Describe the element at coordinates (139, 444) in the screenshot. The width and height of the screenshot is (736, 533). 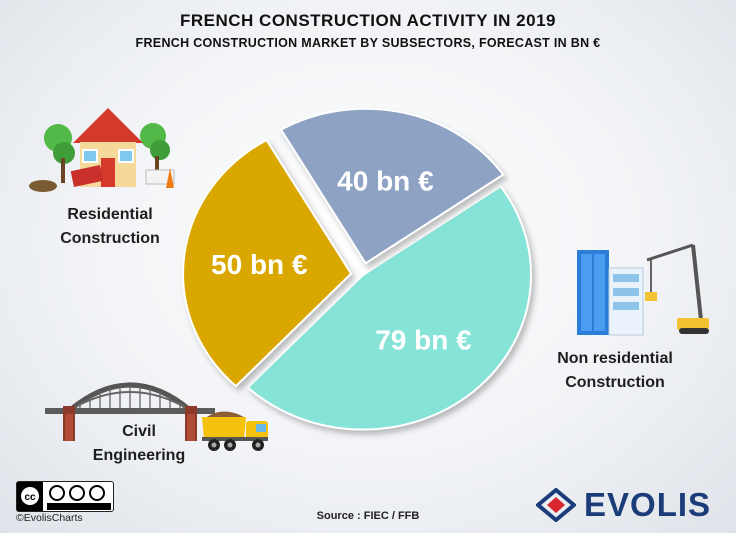
I see `label-civil: Civil Engineering` at that location.